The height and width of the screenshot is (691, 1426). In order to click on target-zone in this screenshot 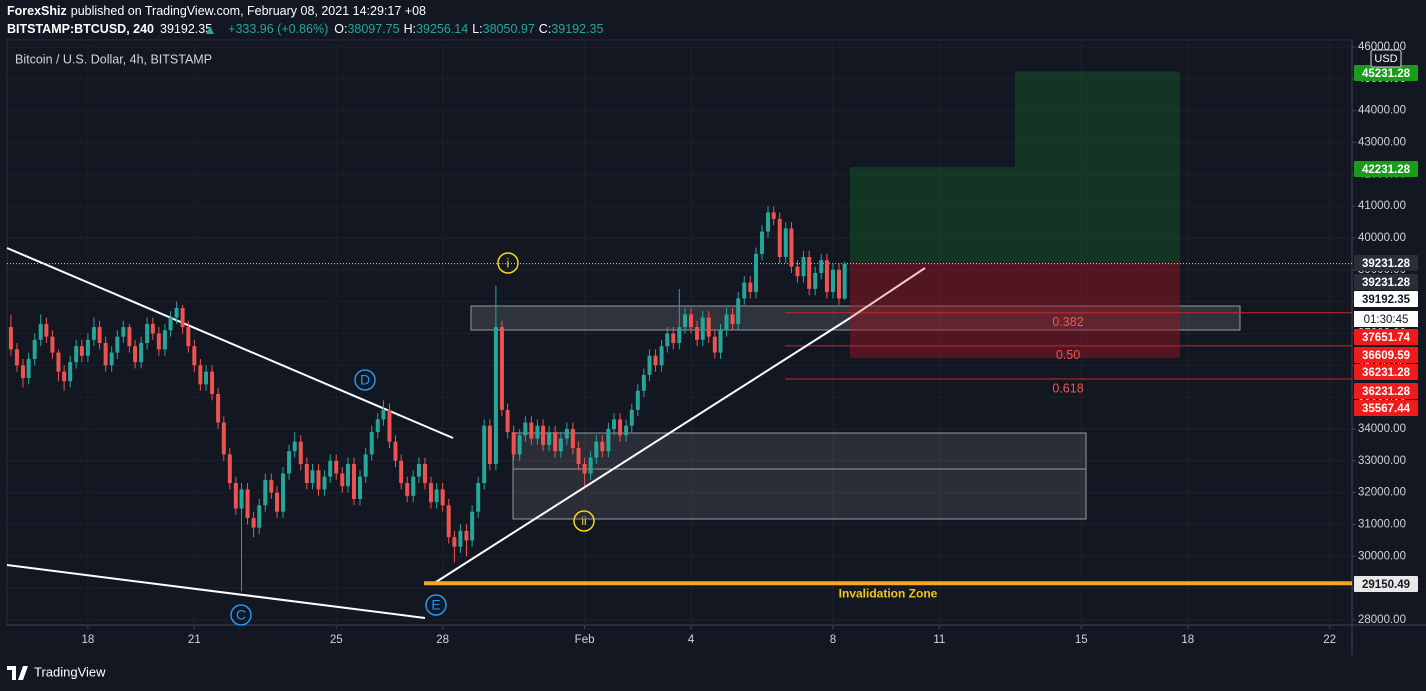, I will do `click(1015, 214)`.